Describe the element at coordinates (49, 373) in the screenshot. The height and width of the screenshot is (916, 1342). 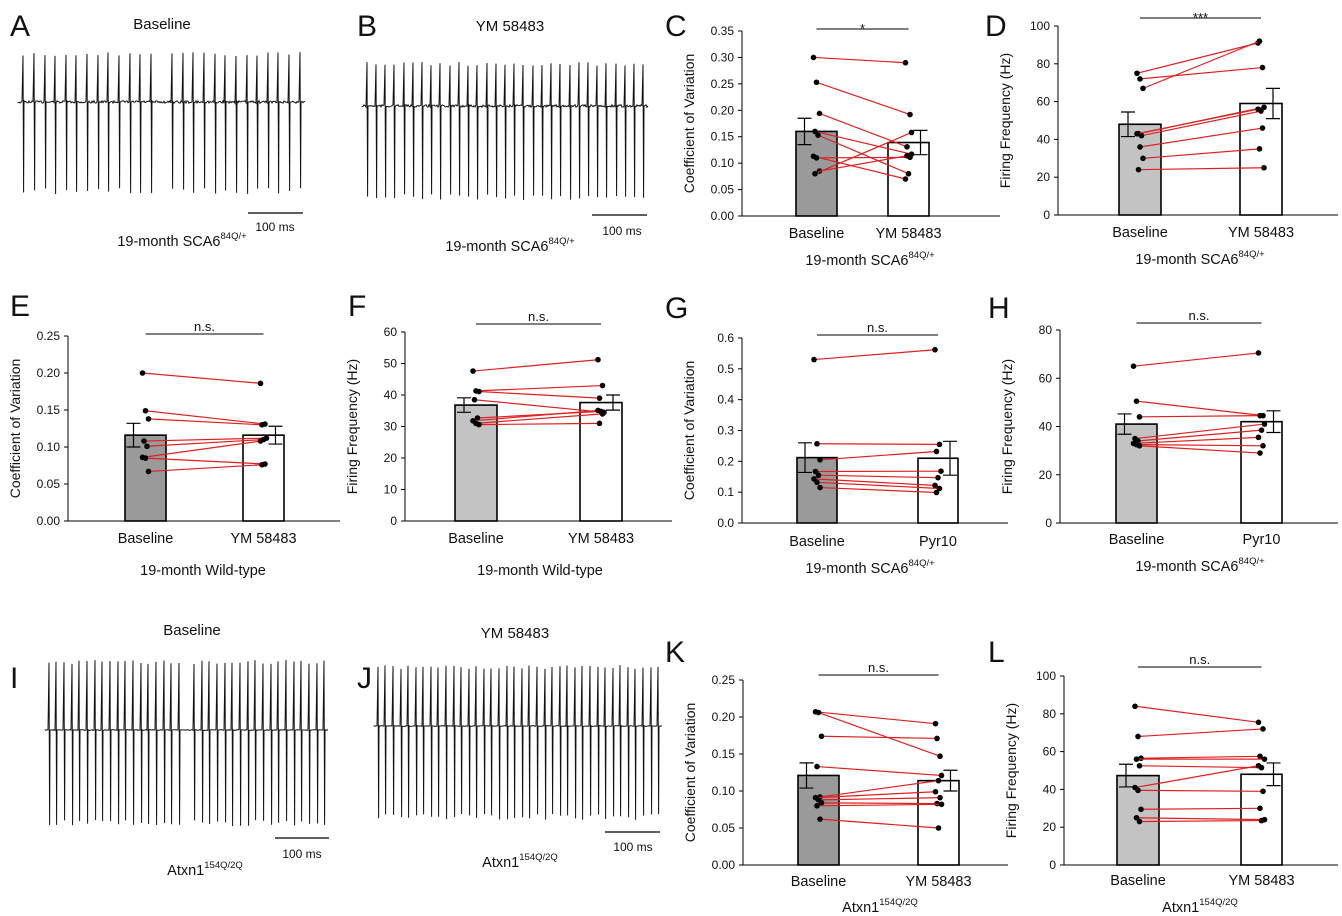
I see `y-tick-label: 0.20` at that location.